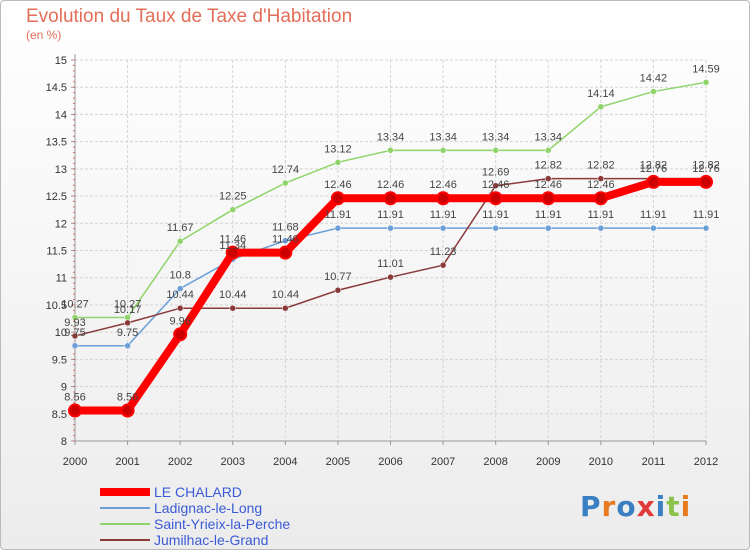 The height and width of the screenshot is (550, 750). What do you see at coordinates (591, 506) in the screenshot?
I see `brand-letter: P` at bounding box center [591, 506].